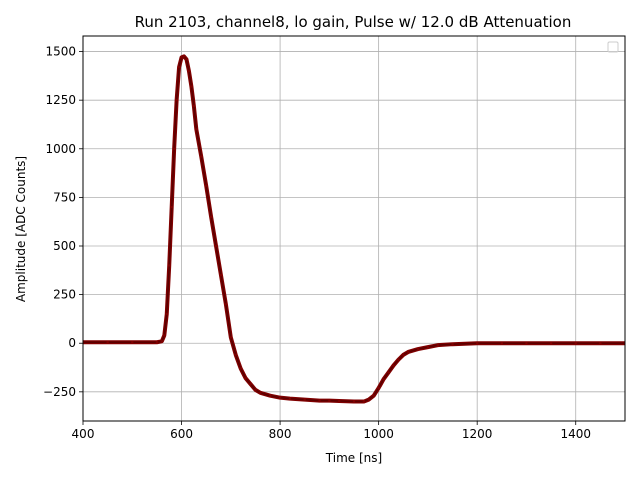  Describe the element at coordinates (64, 197) in the screenshot. I see `y-tick-label: 750` at that location.